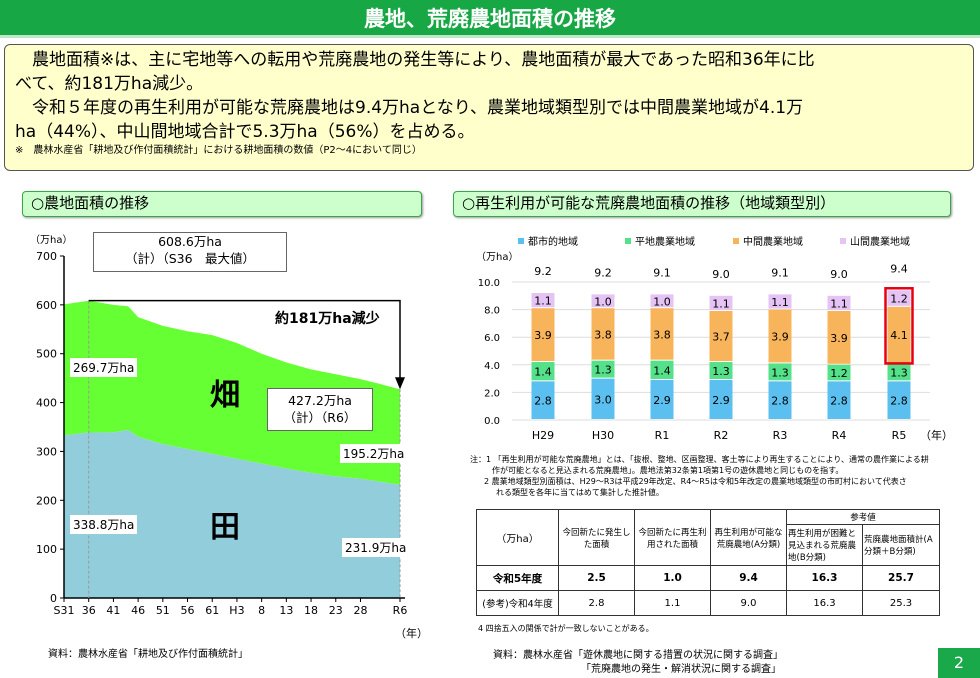  Describe the element at coordinates (492, 311) in the screenshot. I see `y-tick-label: 8.0` at that location.